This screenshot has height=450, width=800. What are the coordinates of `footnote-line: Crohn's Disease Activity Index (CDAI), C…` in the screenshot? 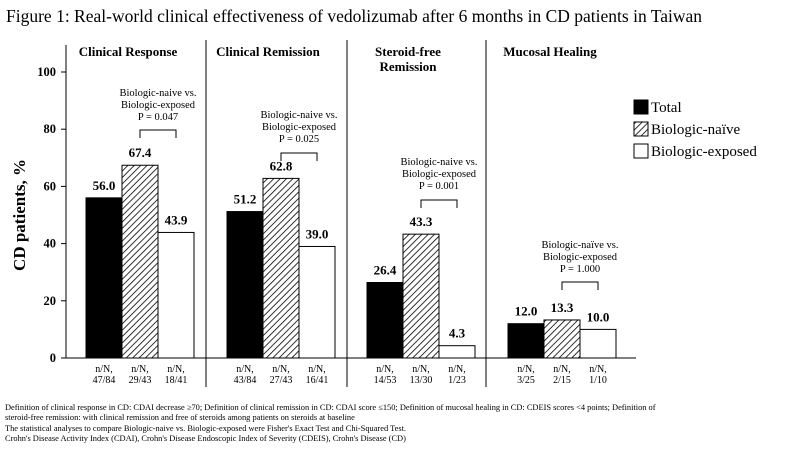 It's located at (205, 439).